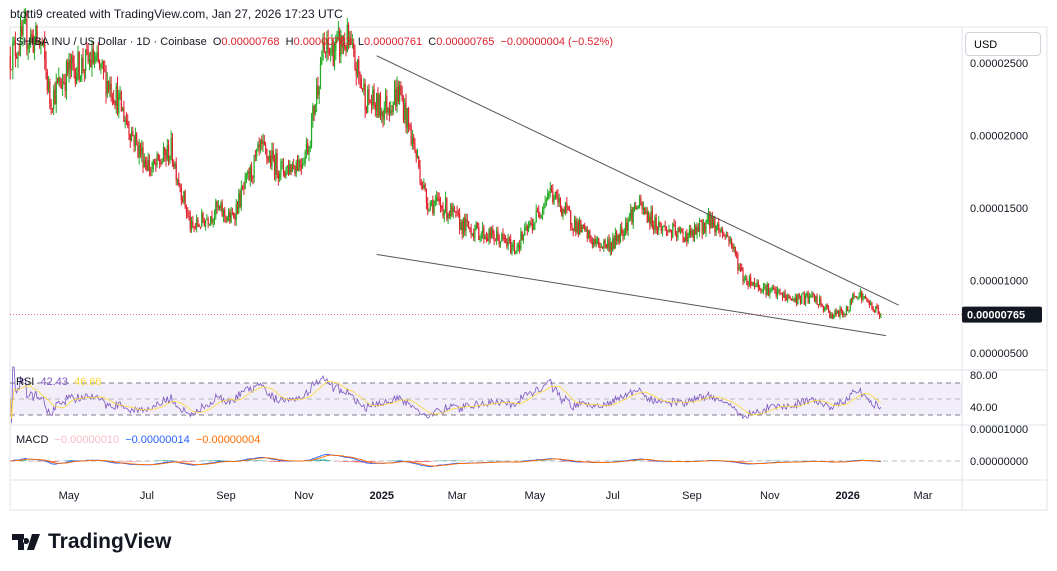  I want to click on macd-label: MACD, so click(32, 440).